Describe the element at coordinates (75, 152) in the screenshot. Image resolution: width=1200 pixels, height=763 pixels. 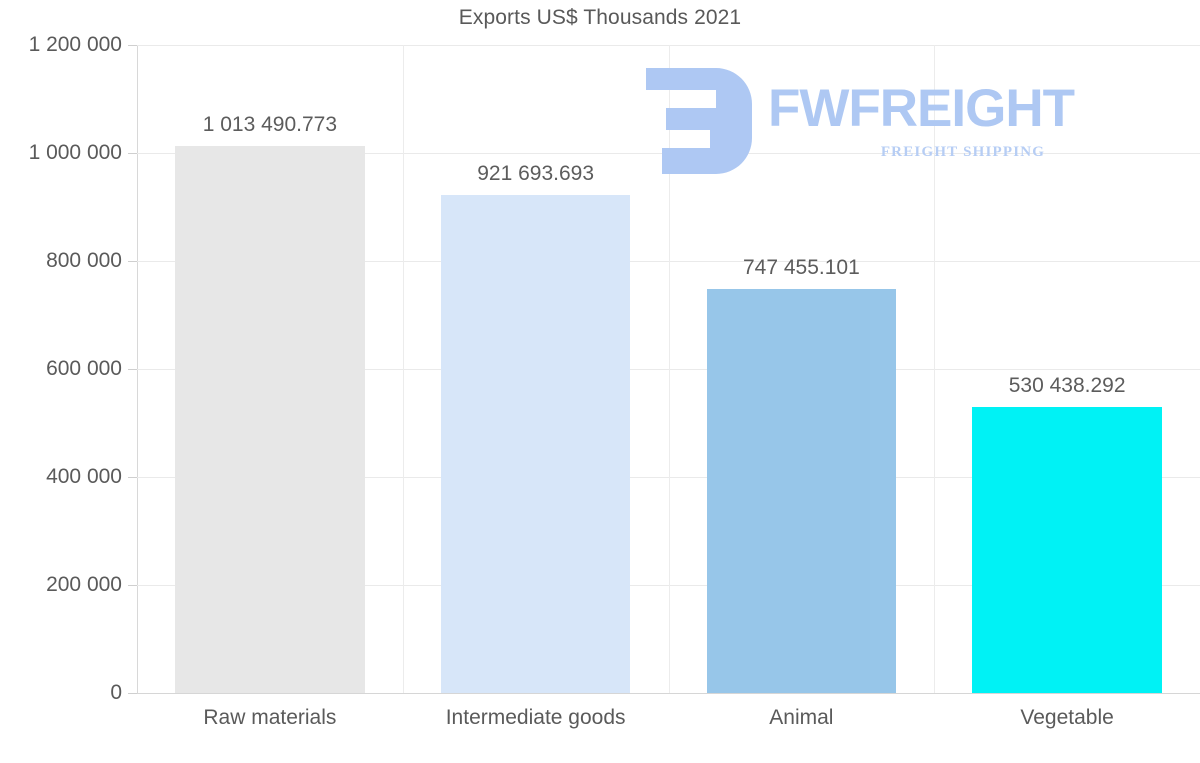
I see `y-axis-label: 1 000 000` at that location.